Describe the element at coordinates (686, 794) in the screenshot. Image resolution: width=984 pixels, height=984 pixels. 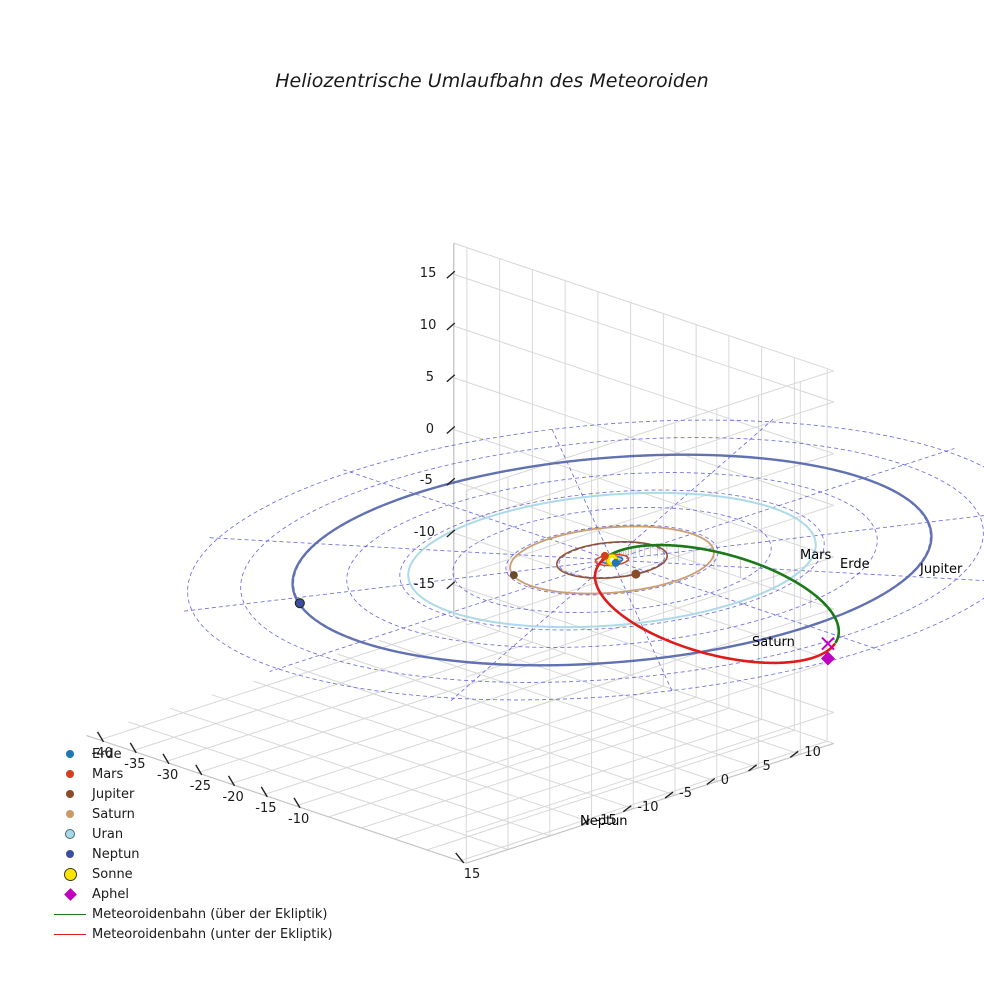
I see `y-tick-label: -5` at that location.